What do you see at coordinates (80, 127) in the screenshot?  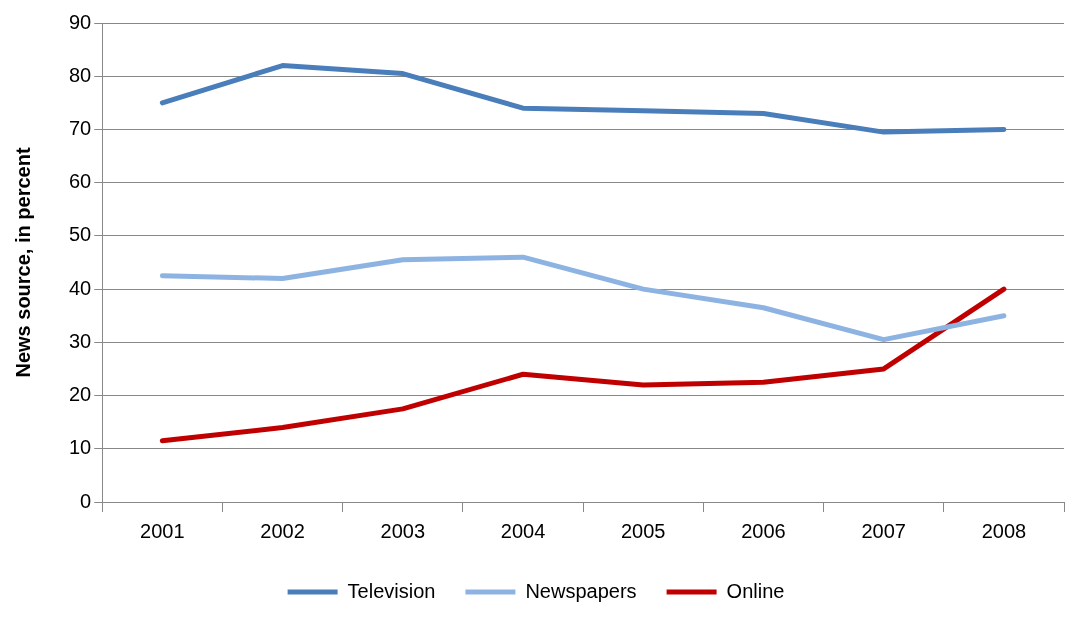 I see `y-tick-label: 70` at bounding box center [80, 127].